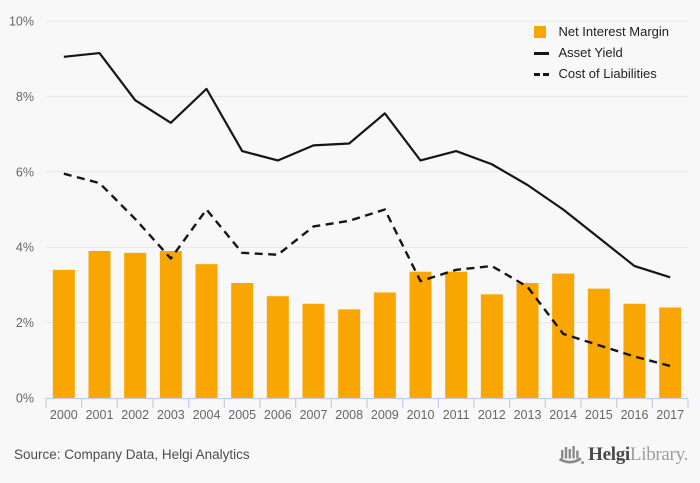 The height and width of the screenshot is (483, 700). Describe the element at coordinates (25, 248) in the screenshot. I see `y-tick-label: 4%` at that location.